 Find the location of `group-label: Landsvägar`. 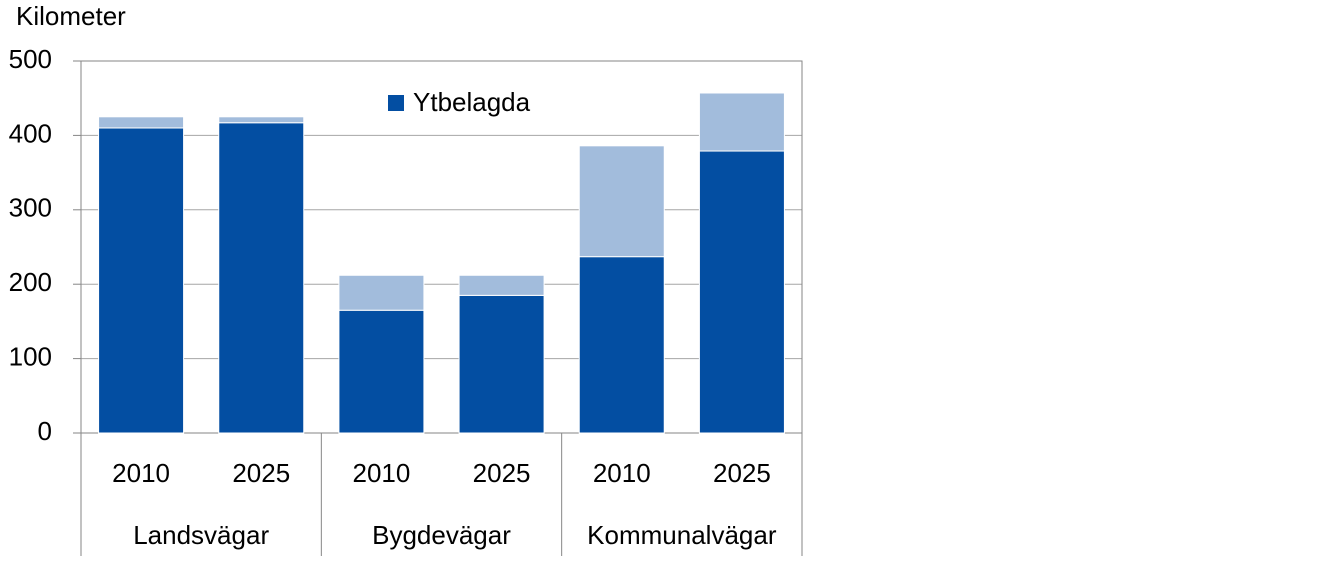

group-label: Landsvägar is located at coordinates (201, 535).